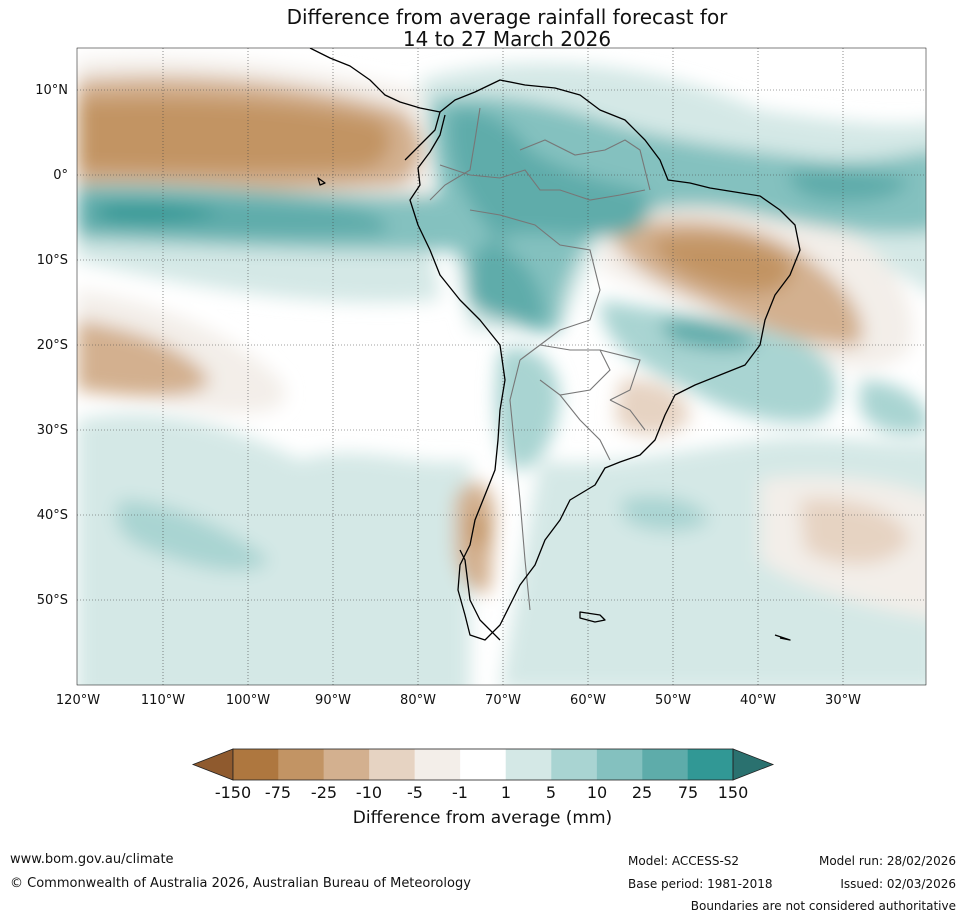 The width and height of the screenshot is (965, 919). What do you see at coordinates (52, 430) in the screenshot?
I see `lat-label-30s: 30°S` at bounding box center [52, 430].